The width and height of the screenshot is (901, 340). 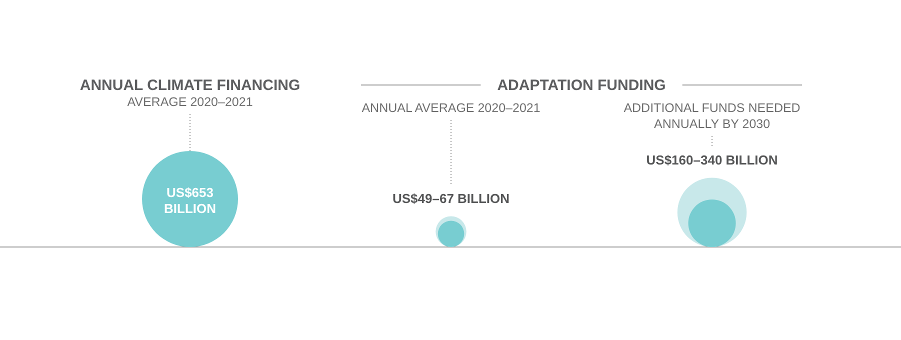 What do you see at coordinates (673, 160) in the screenshot?
I see `data-label: US$160–` at bounding box center [673, 160].